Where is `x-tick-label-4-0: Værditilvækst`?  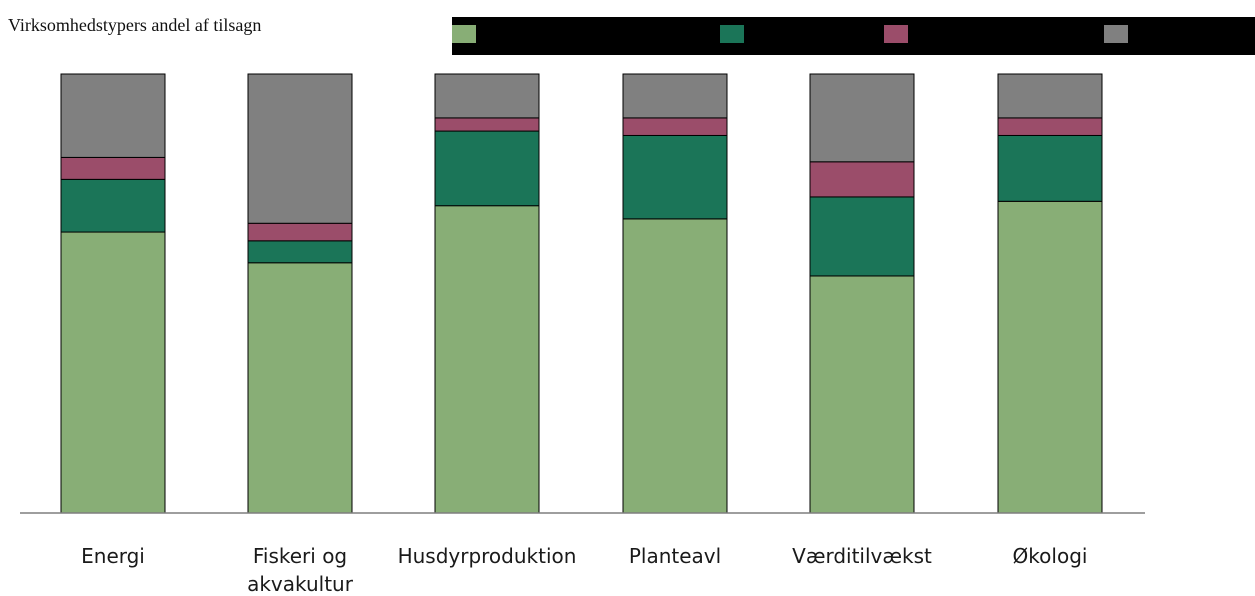
x-tick-label-4-0: Værditilvækst is located at coordinates (862, 556).